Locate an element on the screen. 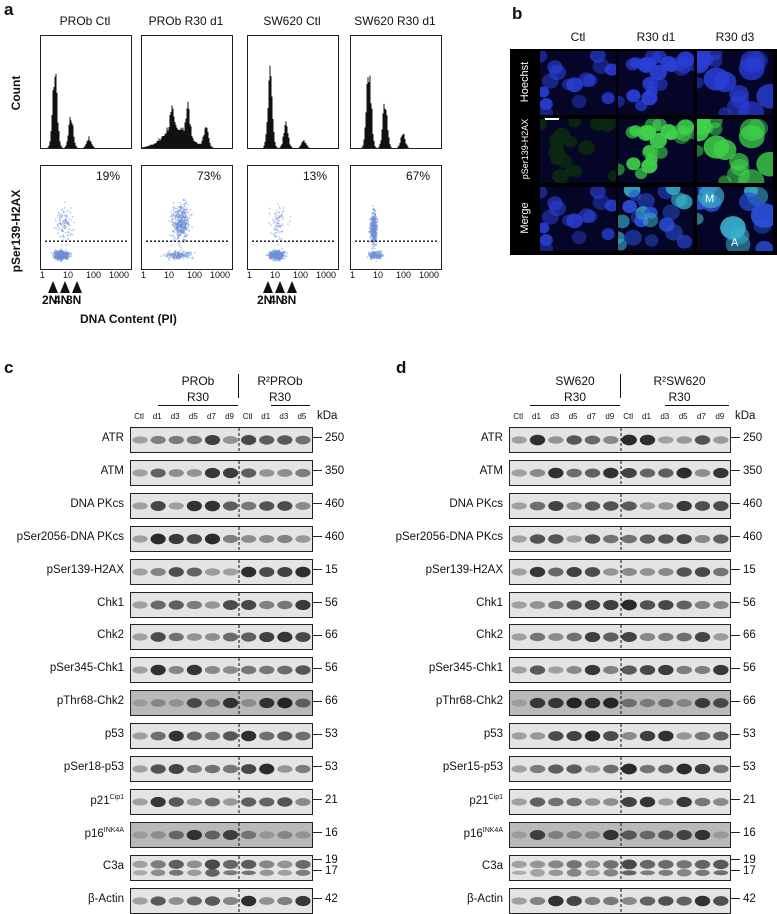  facs-column-title: SW620 Ctl is located at coordinates (292, 21).